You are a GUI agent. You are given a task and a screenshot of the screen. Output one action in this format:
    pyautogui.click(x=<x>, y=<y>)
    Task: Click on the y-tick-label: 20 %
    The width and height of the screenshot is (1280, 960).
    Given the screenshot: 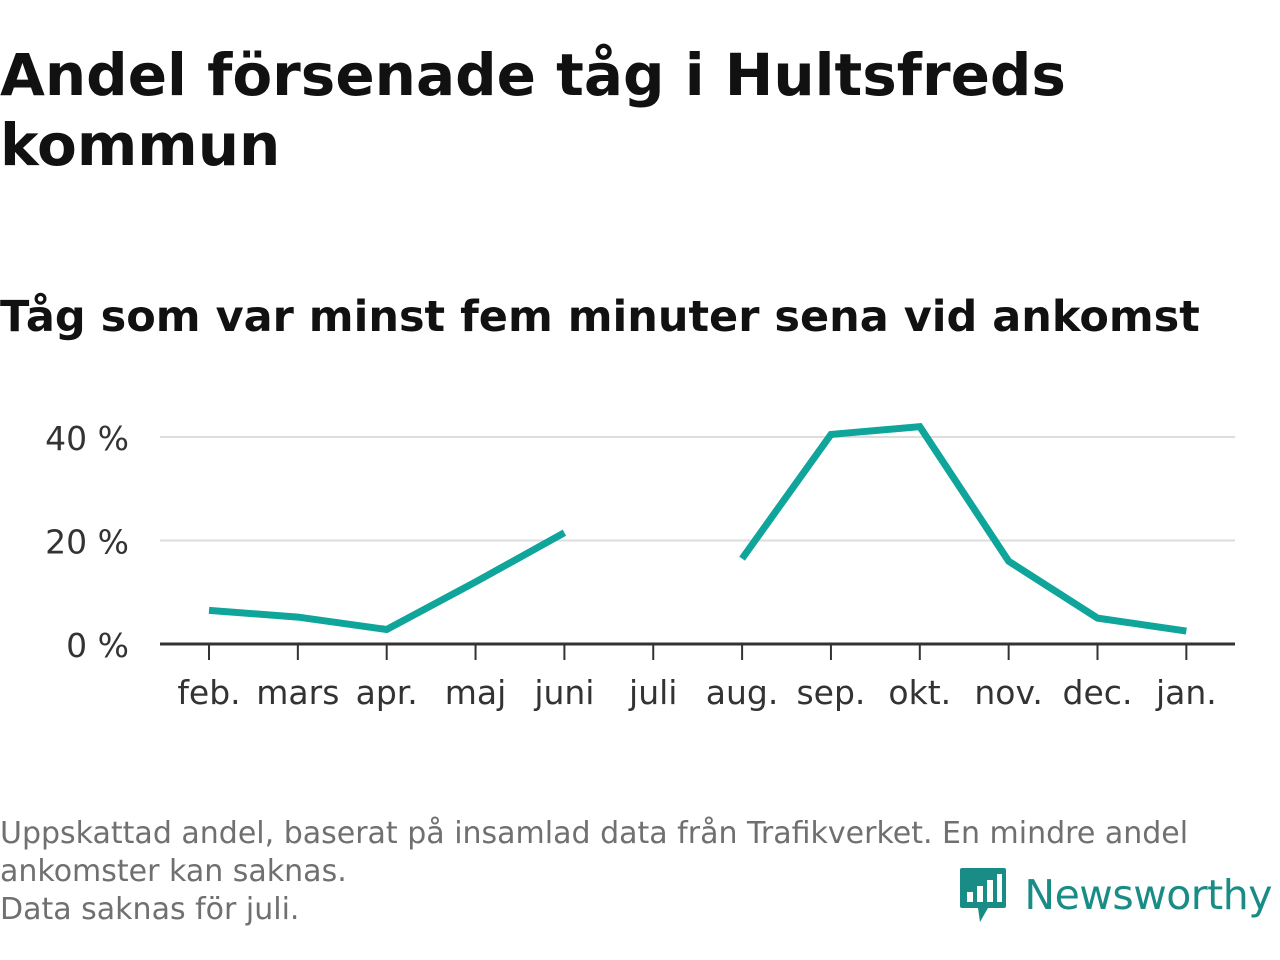 What is the action you would take?
    pyautogui.click(x=87, y=542)
    